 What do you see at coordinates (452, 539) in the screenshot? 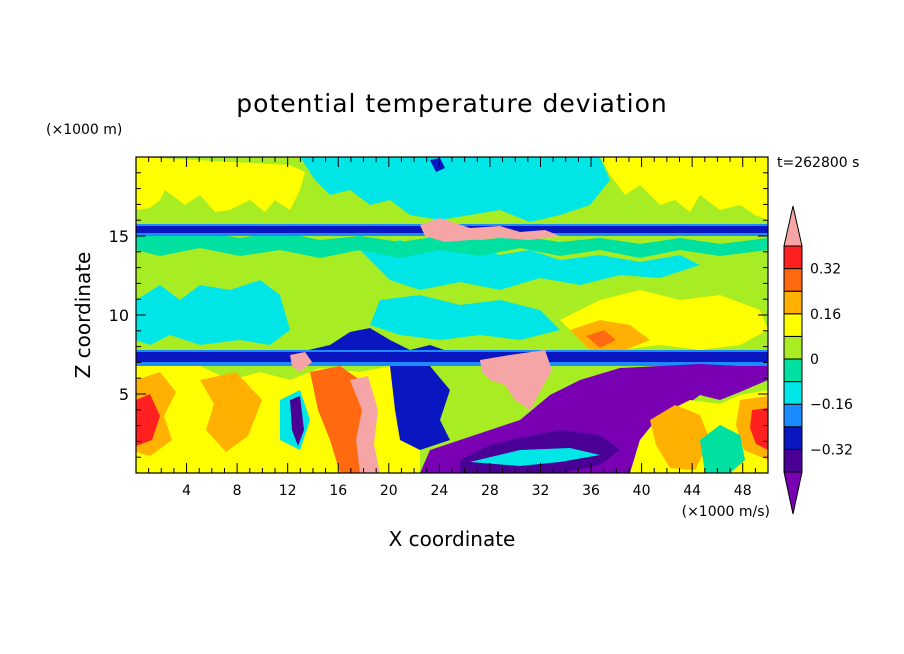
I see `x-axis-label: X coordinate` at bounding box center [452, 539].